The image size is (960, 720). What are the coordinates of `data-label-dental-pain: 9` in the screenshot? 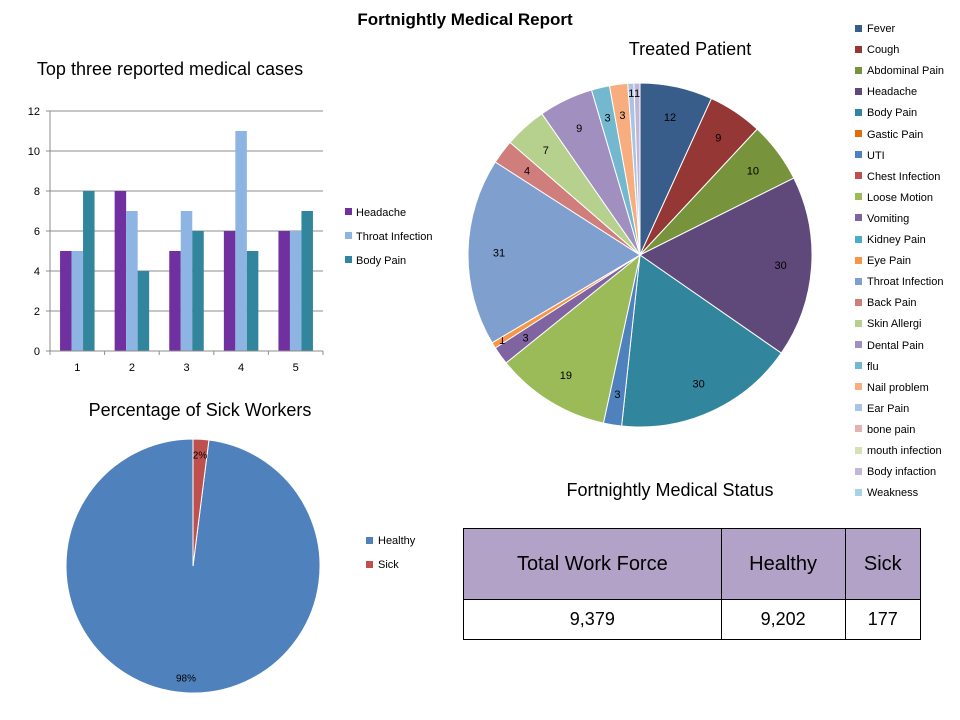 It's located at (579, 129).